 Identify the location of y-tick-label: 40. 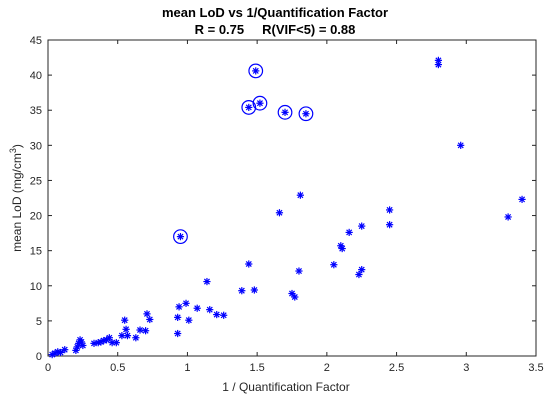
(36, 76).